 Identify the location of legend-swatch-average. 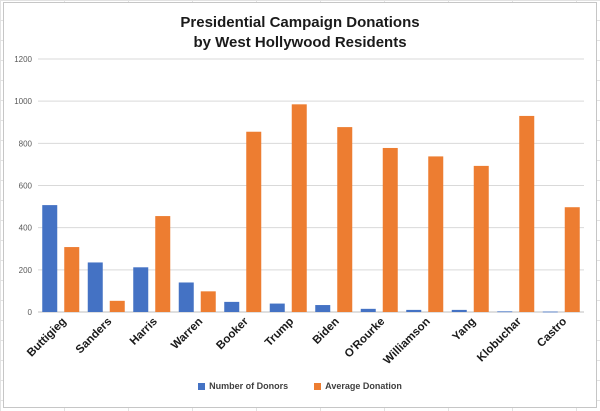
(318, 386).